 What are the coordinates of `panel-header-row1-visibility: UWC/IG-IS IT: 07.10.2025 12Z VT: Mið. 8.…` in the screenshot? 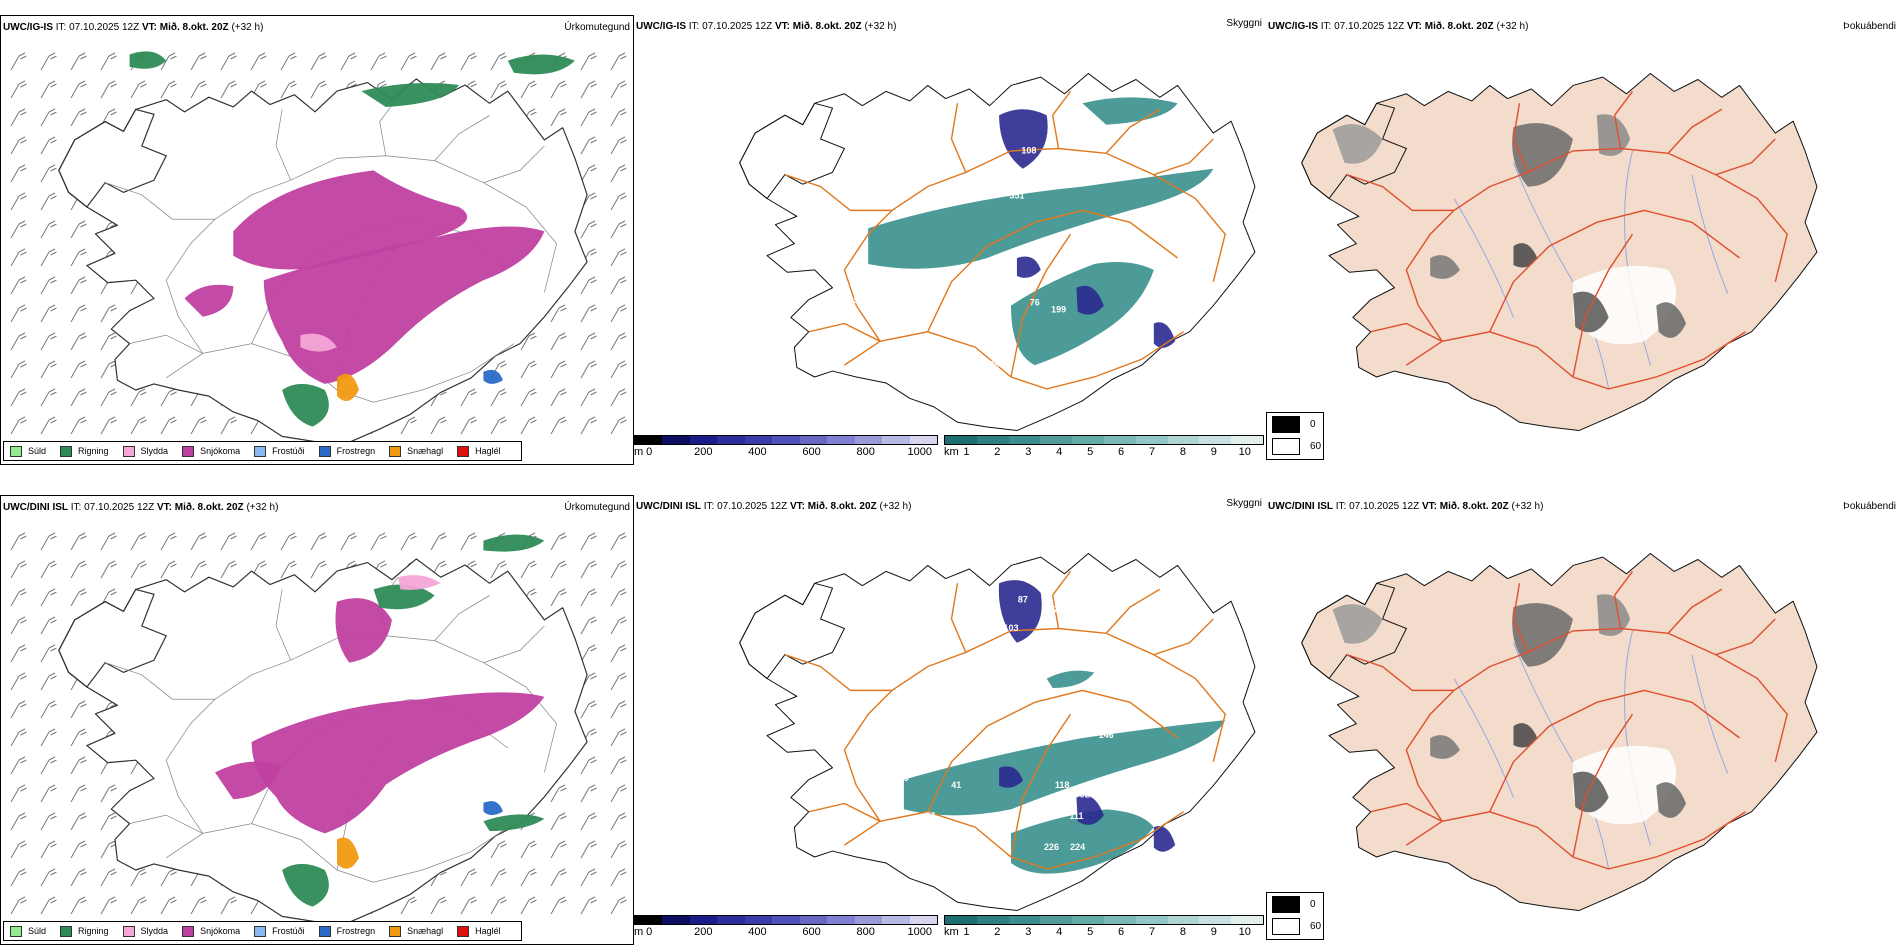 It's located at (766, 26).